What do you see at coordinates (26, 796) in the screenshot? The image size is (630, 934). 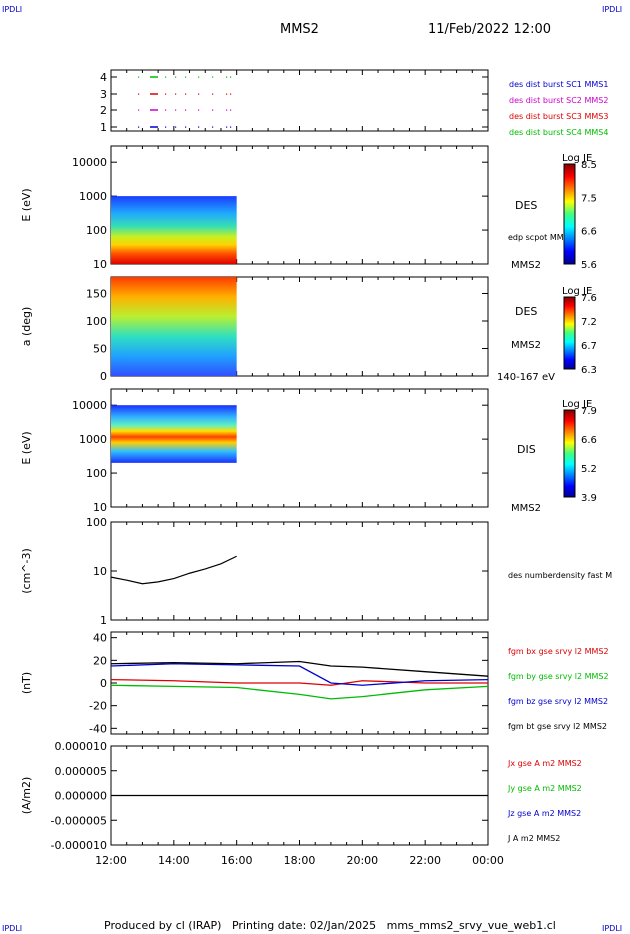 I see `current-ylabel: (A/m2)` at bounding box center [26, 796].